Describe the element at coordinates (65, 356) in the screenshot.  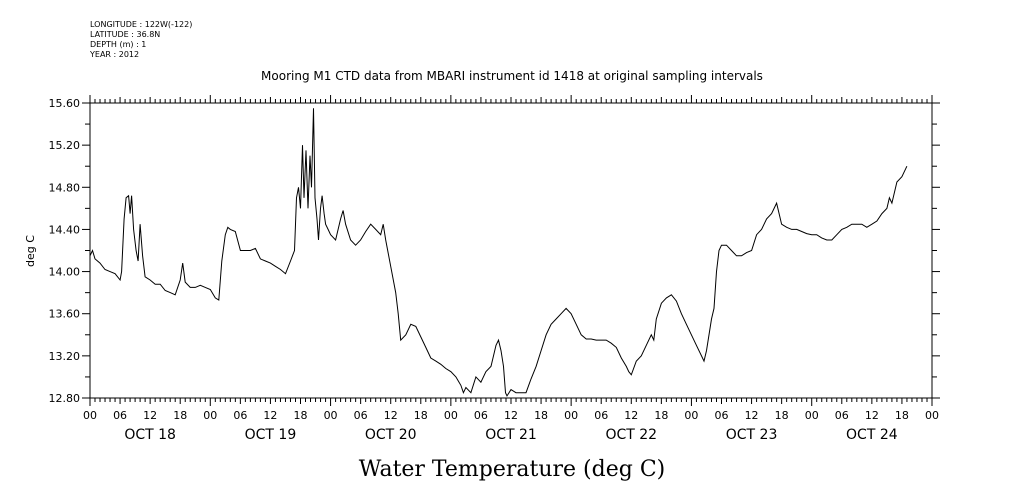
I see `y-tick-label: 13.20` at that location.